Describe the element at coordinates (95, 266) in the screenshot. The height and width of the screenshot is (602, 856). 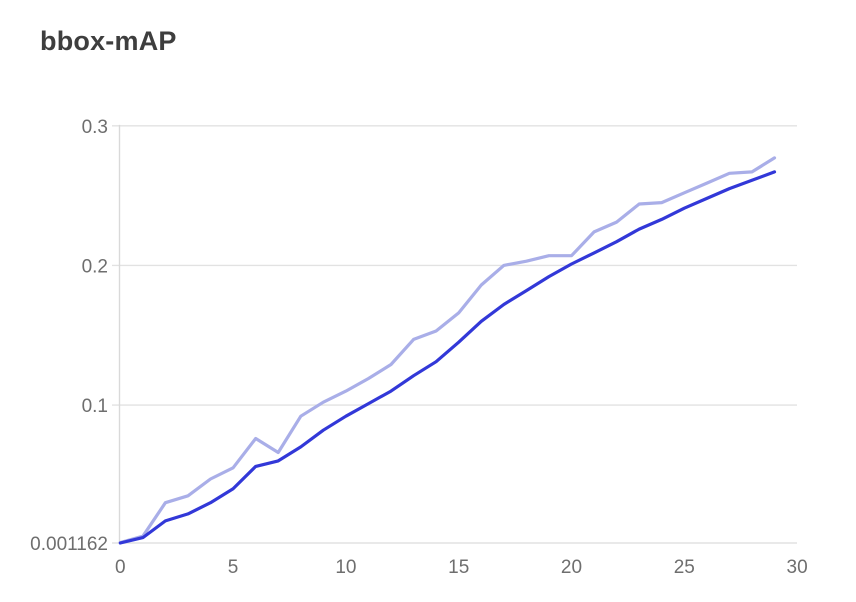
I see `y-axis-tick-label: 0.2` at that location.